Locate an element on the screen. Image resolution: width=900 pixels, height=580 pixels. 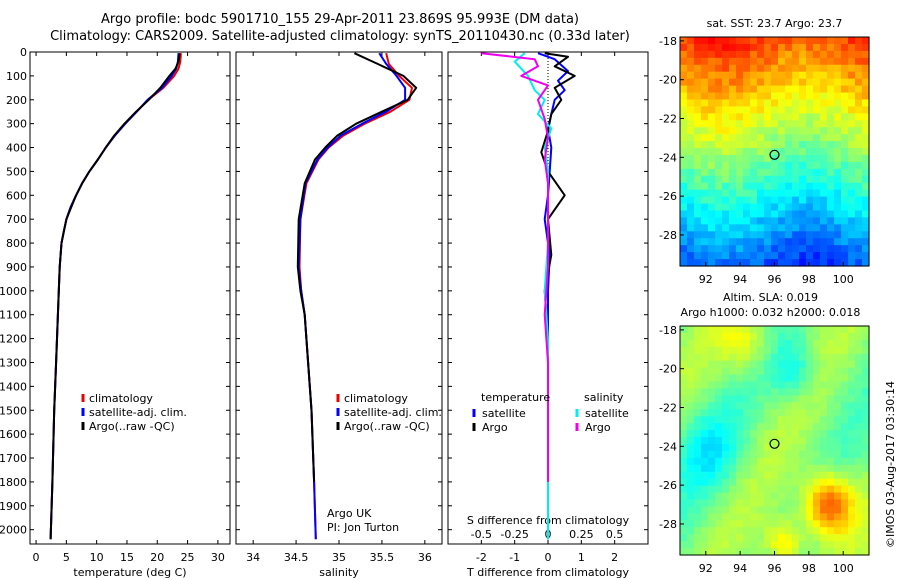
x-tick-label: 94 is located at coordinates (740, 568).